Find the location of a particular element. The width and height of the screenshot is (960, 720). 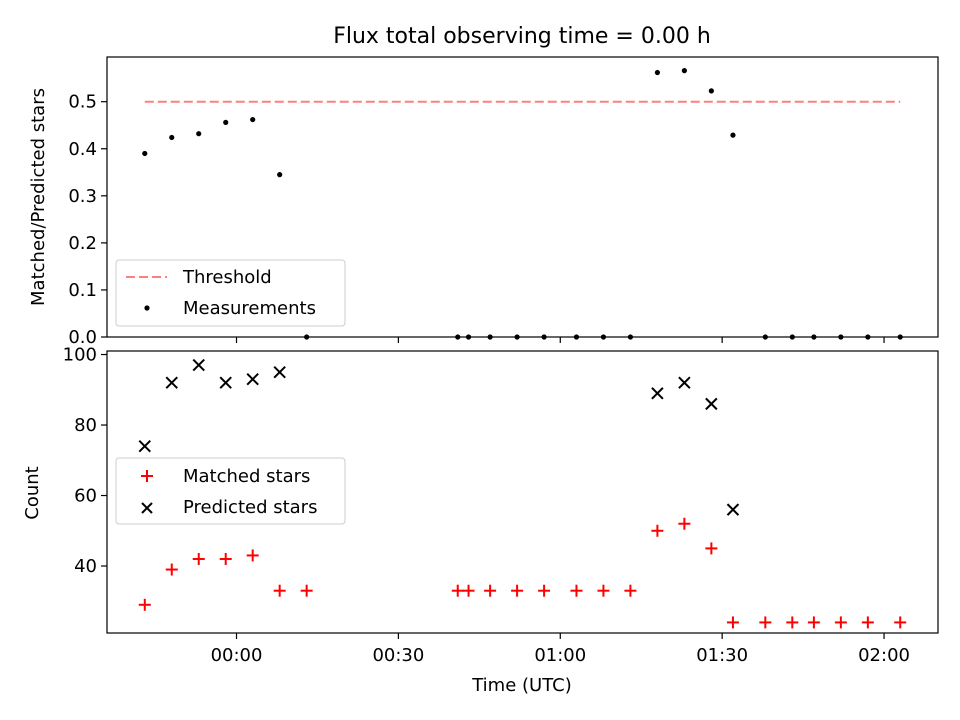

count-x-tick-label: 00:30 is located at coordinates (398, 655).